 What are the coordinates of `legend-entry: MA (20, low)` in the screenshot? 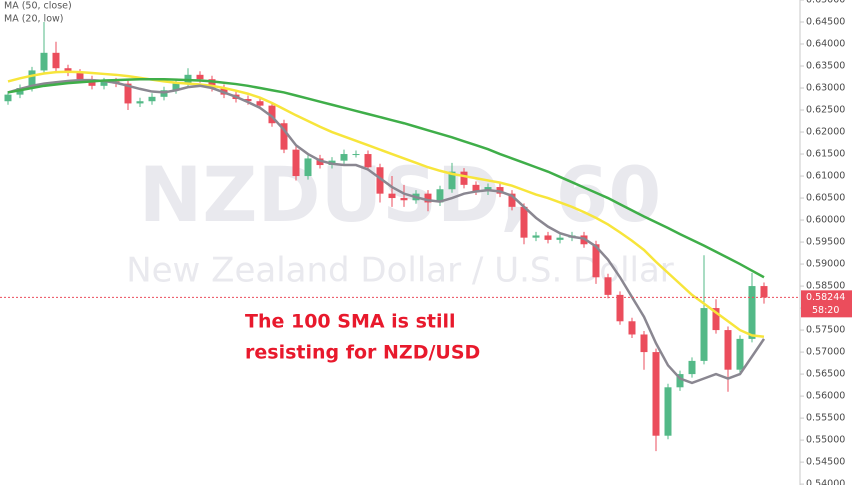 It's located at (33, 19).